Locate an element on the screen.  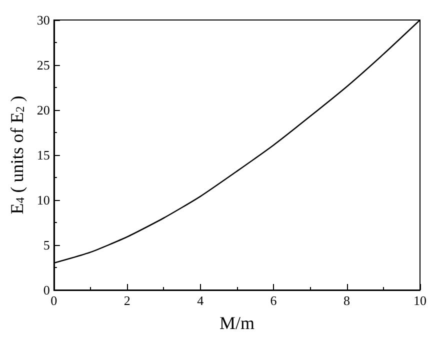
x-tick-label: 6 is located at coordinates (274, 300).